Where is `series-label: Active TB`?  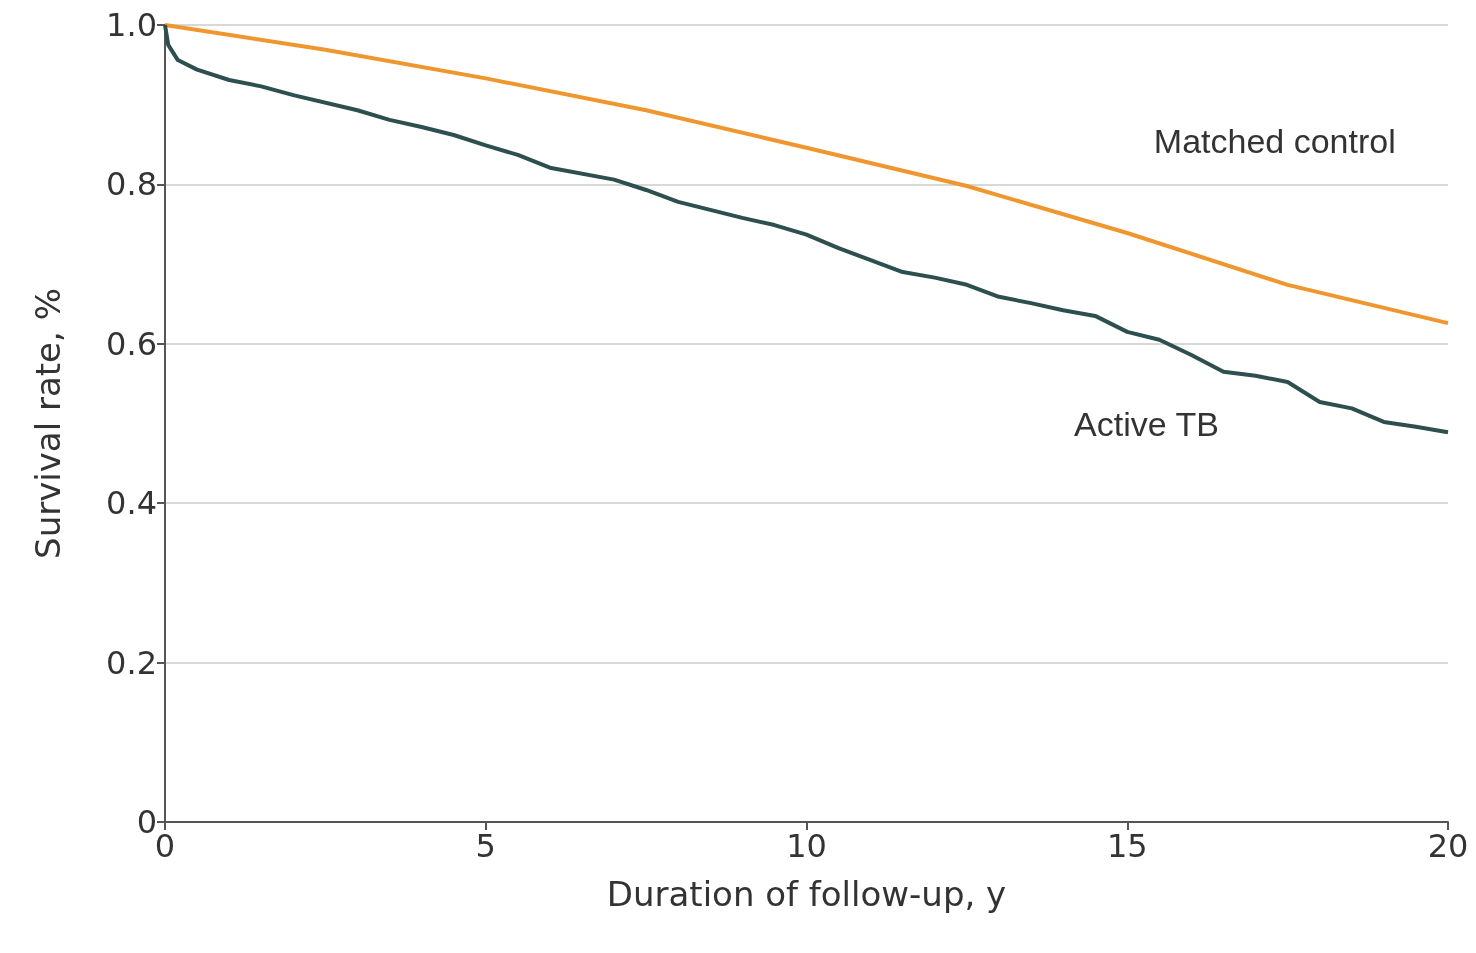 series-label: Active TB is located at coordinates (1146, 423).